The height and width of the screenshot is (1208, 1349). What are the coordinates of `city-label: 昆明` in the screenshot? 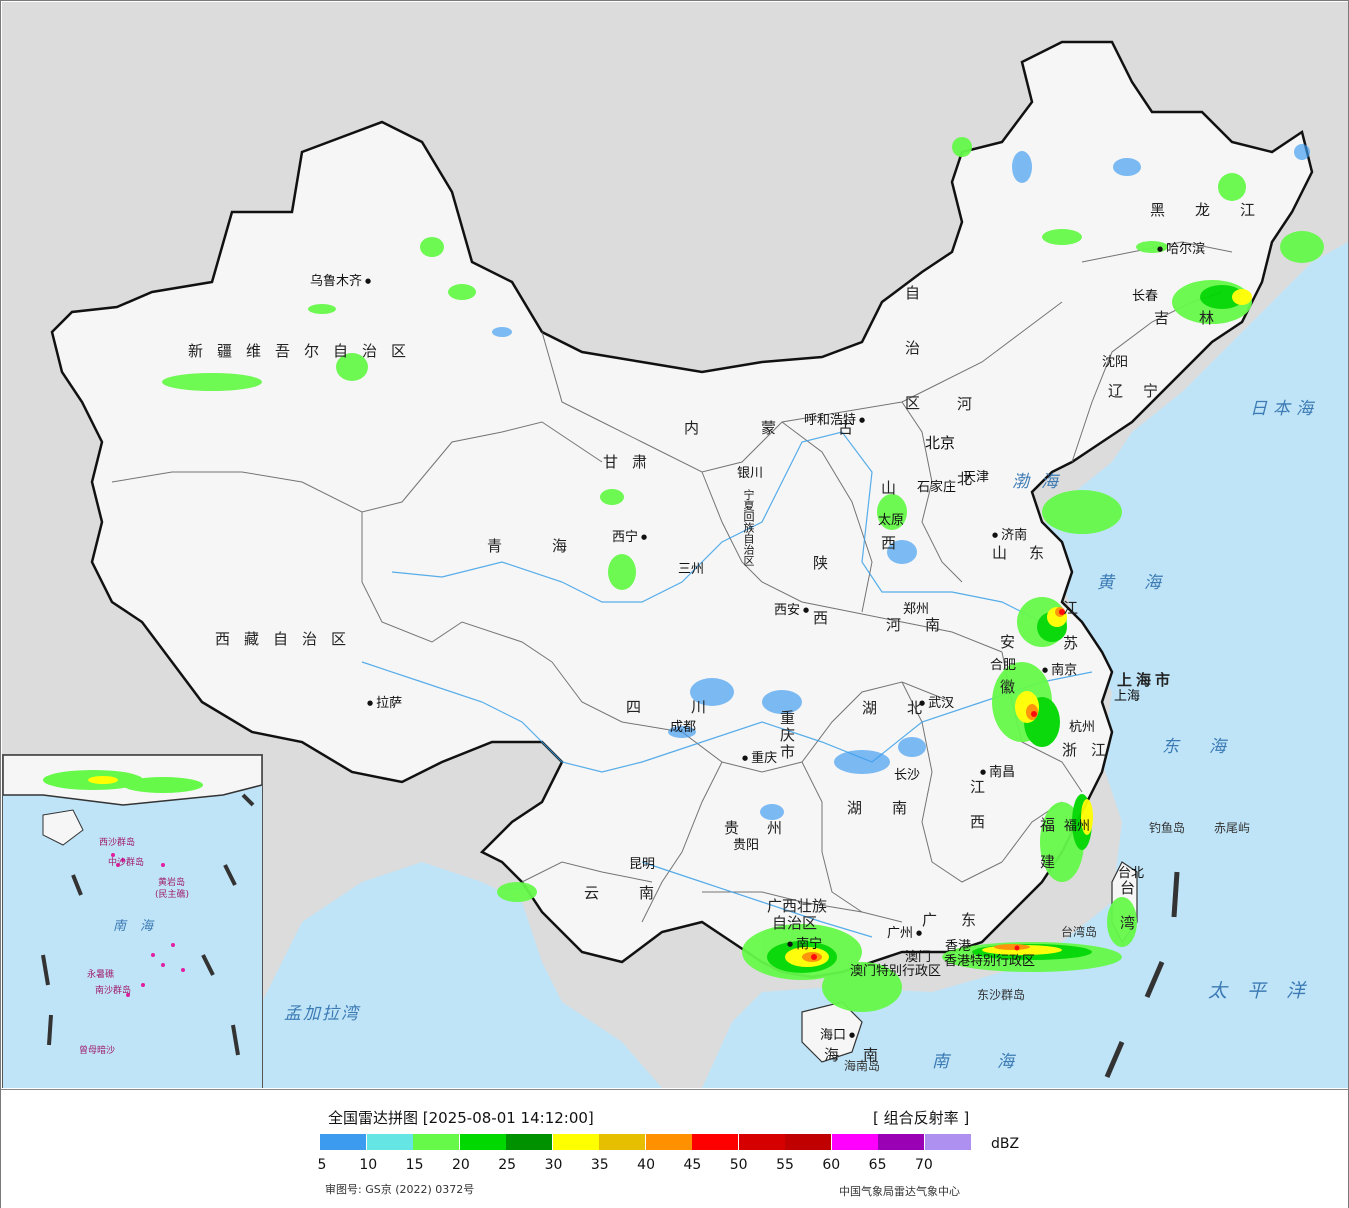 It's located at (642, 864).